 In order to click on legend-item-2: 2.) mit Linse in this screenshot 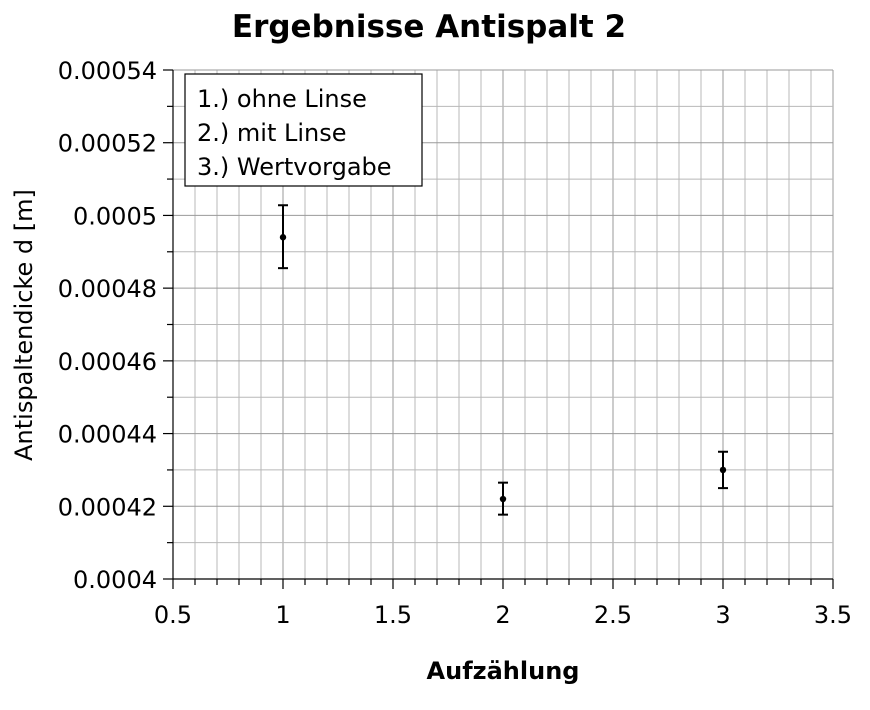, I will do `click(272, 133)`.